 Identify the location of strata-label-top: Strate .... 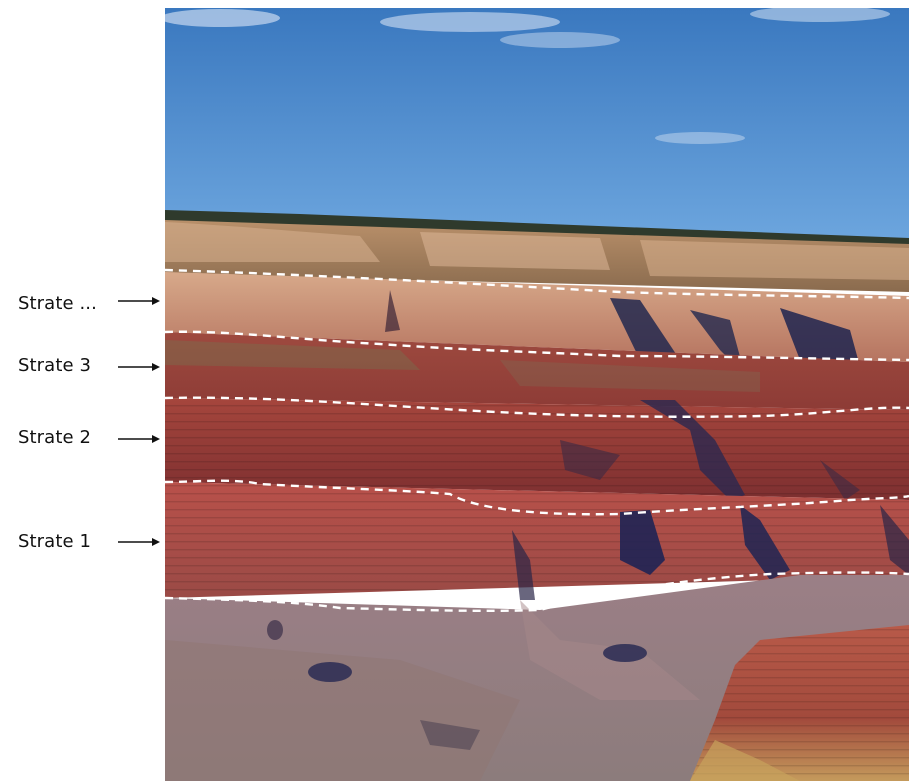
(57, 303).